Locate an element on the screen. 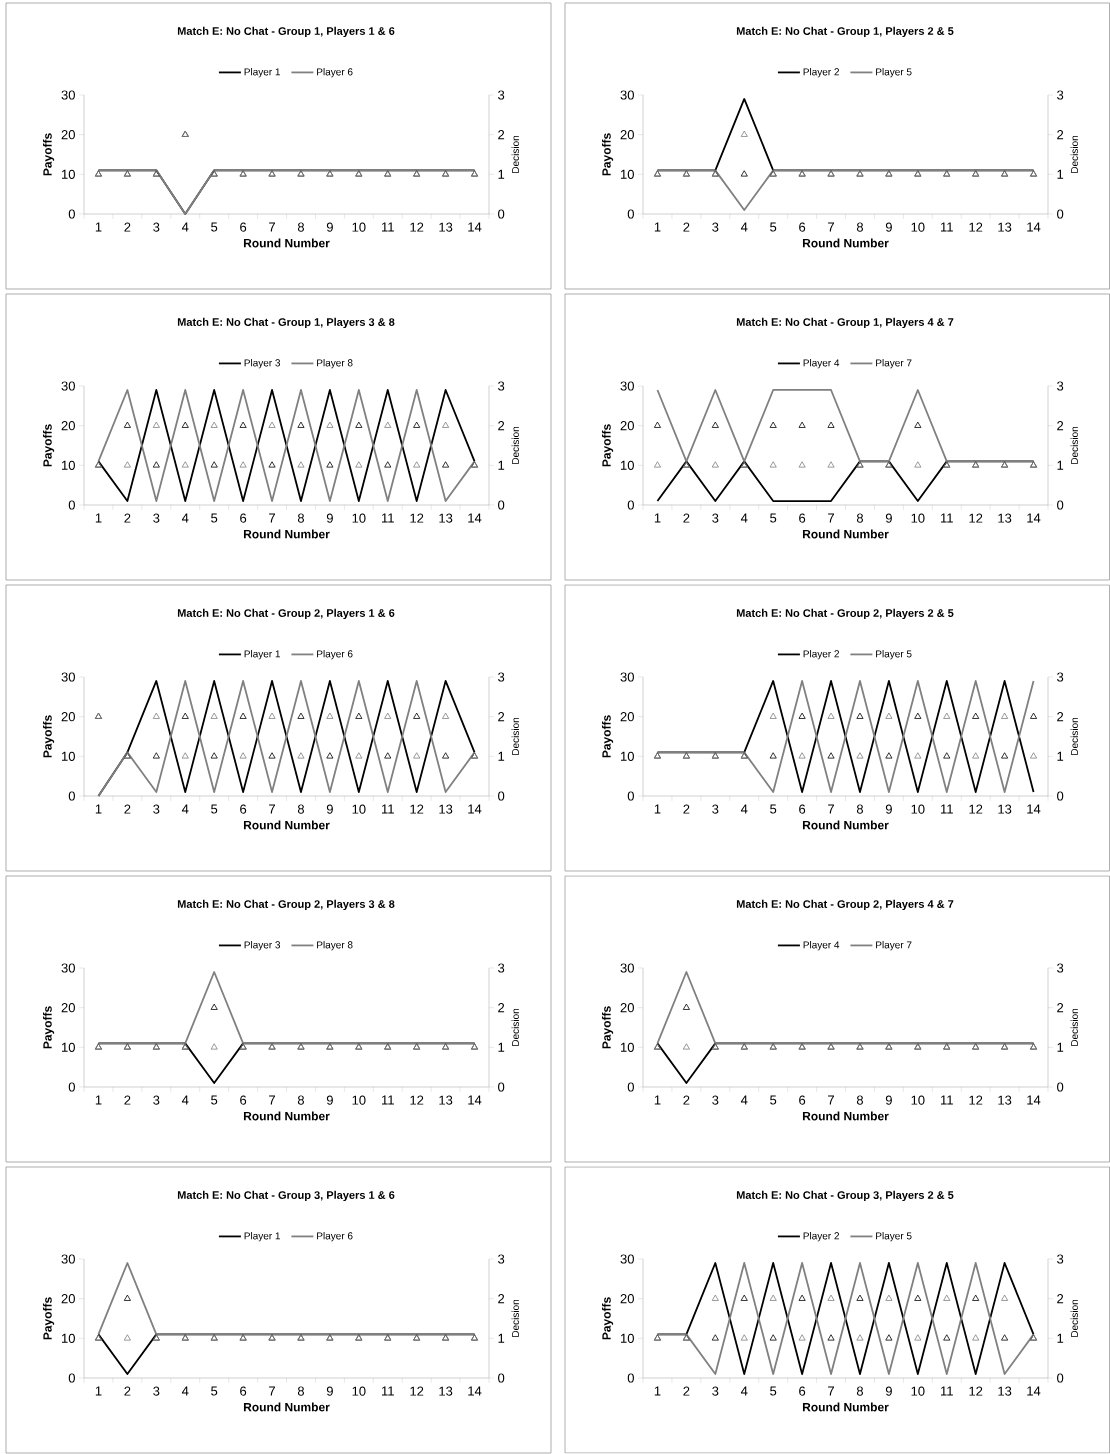  x-tick-label: 2 is located at coordinates (686, 227).